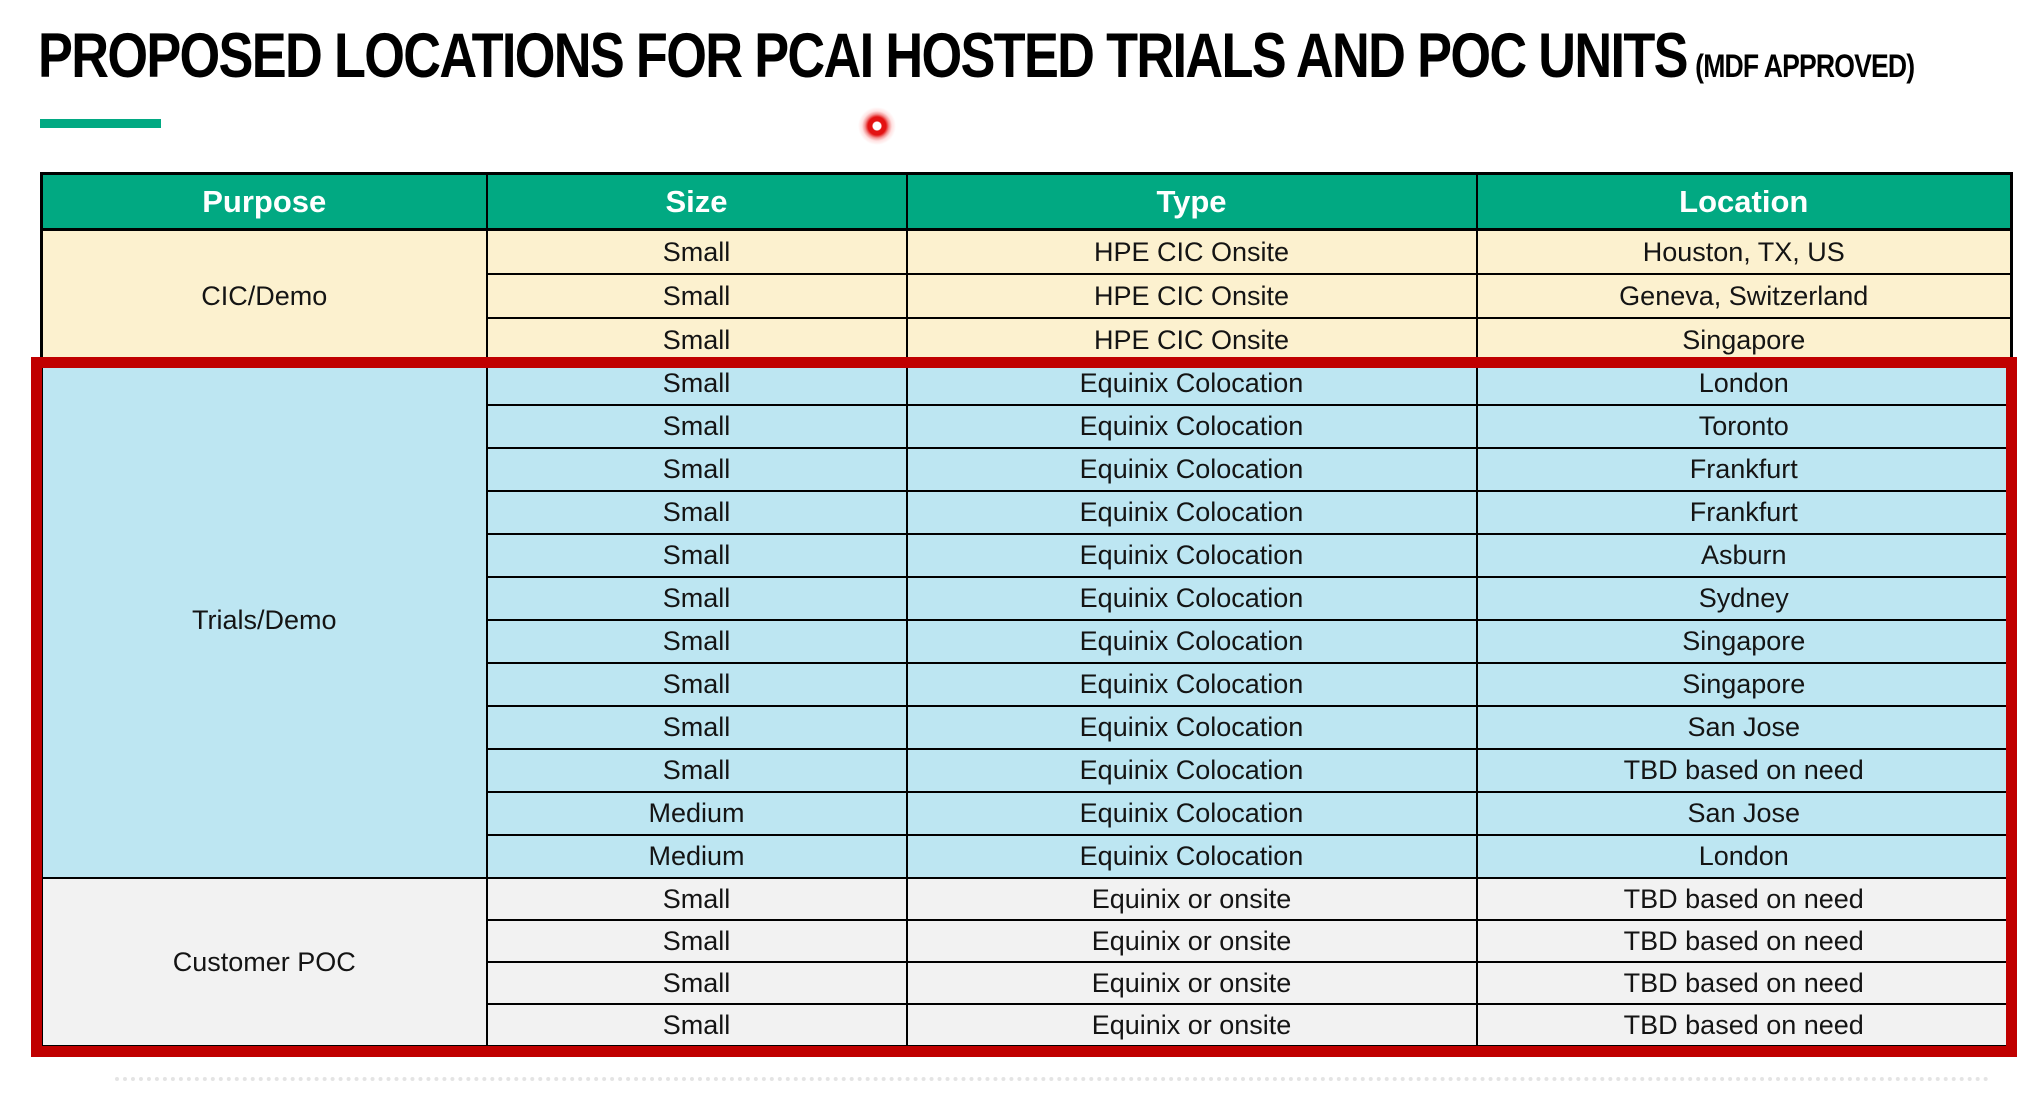 This screenshot has width=2044, height=1097. Describe the element at coordinates (1744, 201) in the screenshot. I see `column-header-location: Location` at that location.